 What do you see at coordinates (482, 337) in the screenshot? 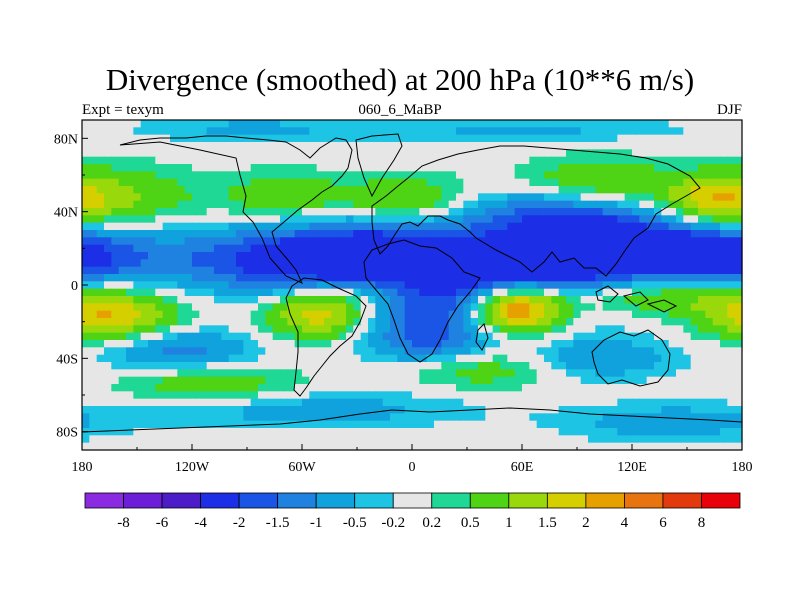
I see `coastline-madagascar` at bounding box center [482, 337].